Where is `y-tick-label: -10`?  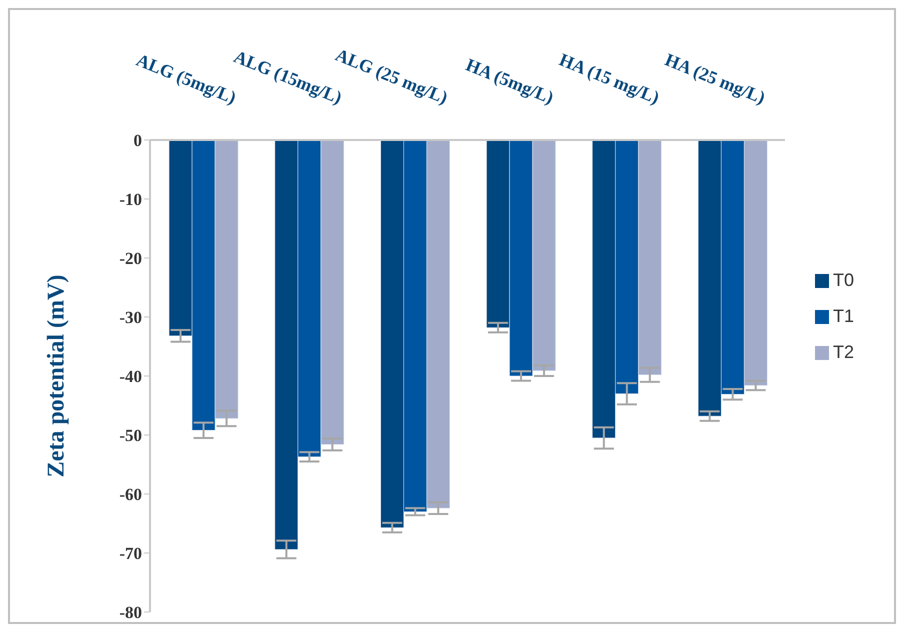 y-tick-label: -10 is located at coordinates (130, 200).